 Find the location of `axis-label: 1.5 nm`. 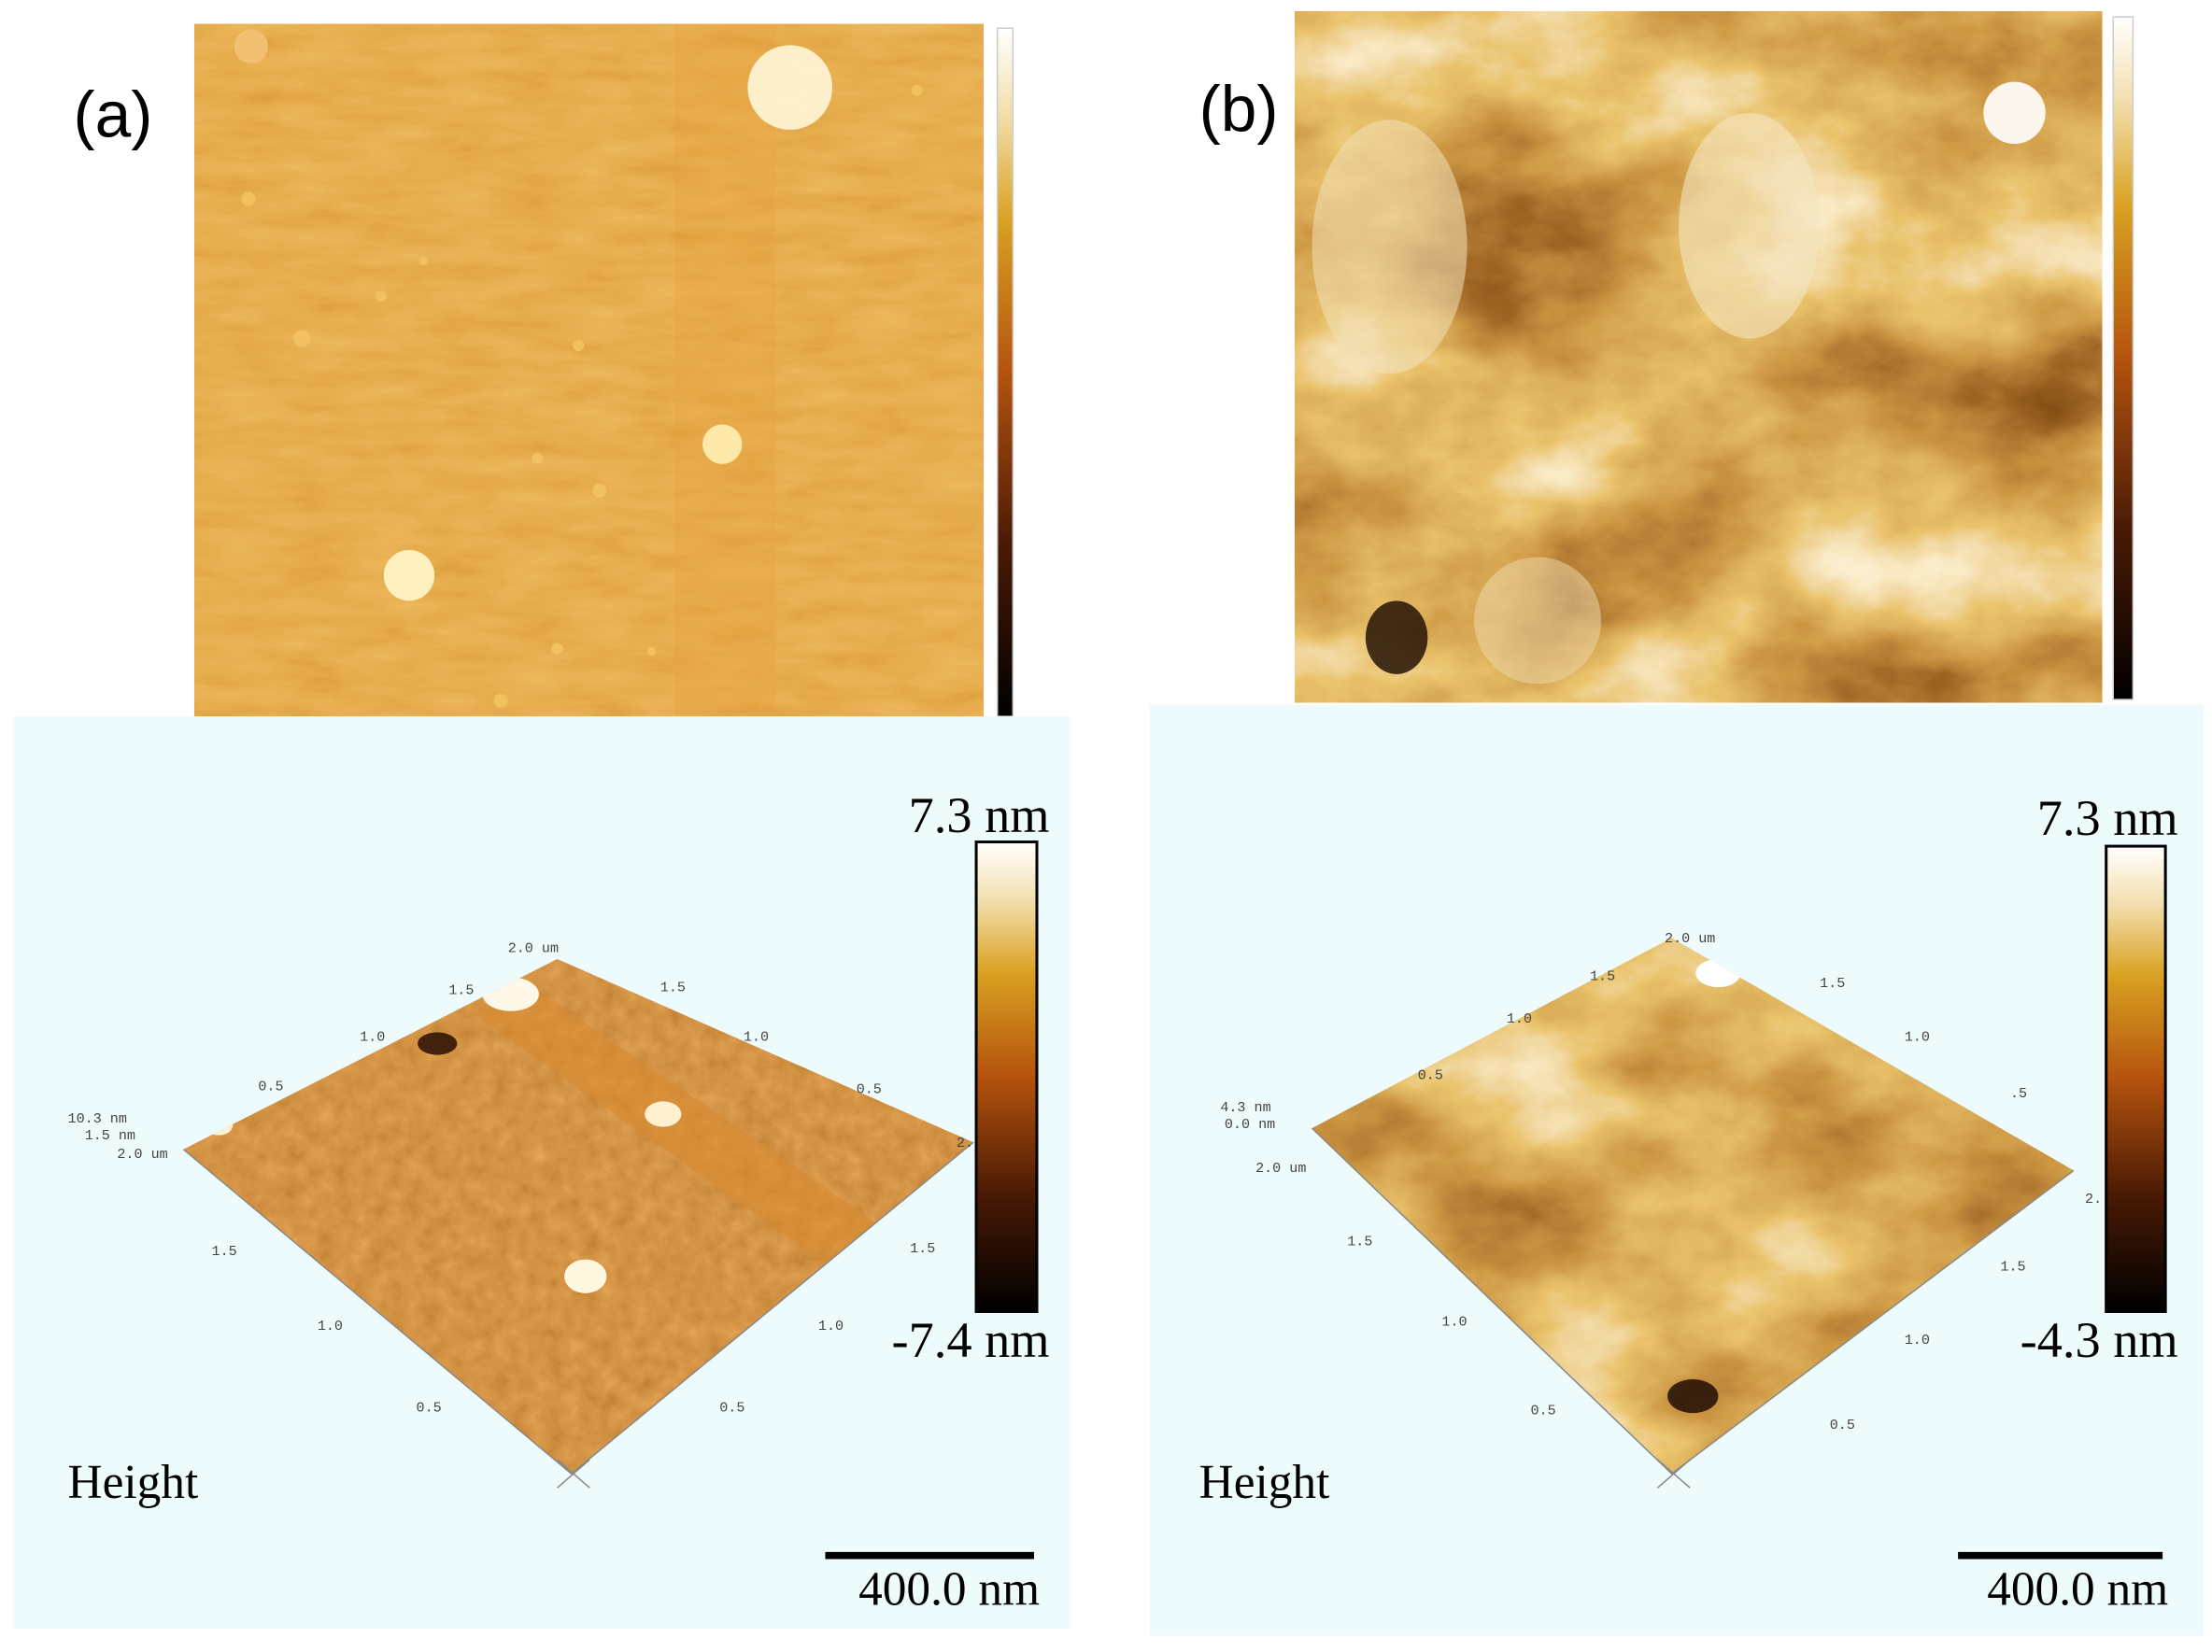

axis-label: 1.5 nm is located at coordinates (110, 1135).